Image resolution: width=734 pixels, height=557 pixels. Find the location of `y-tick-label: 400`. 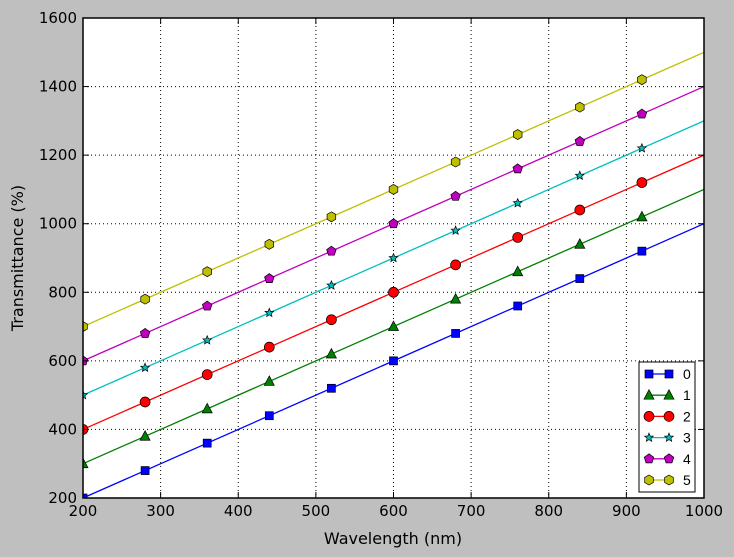

y-tick-label: 400 is located at coordinates (62, 429).